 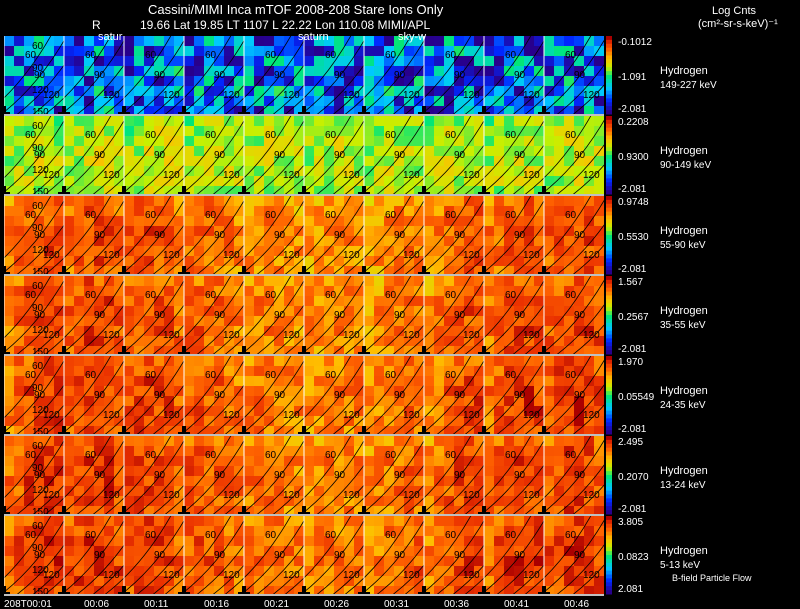 I want to click on stare-panel-r5-c9: 60 90 120, so click(x=564, y=475).